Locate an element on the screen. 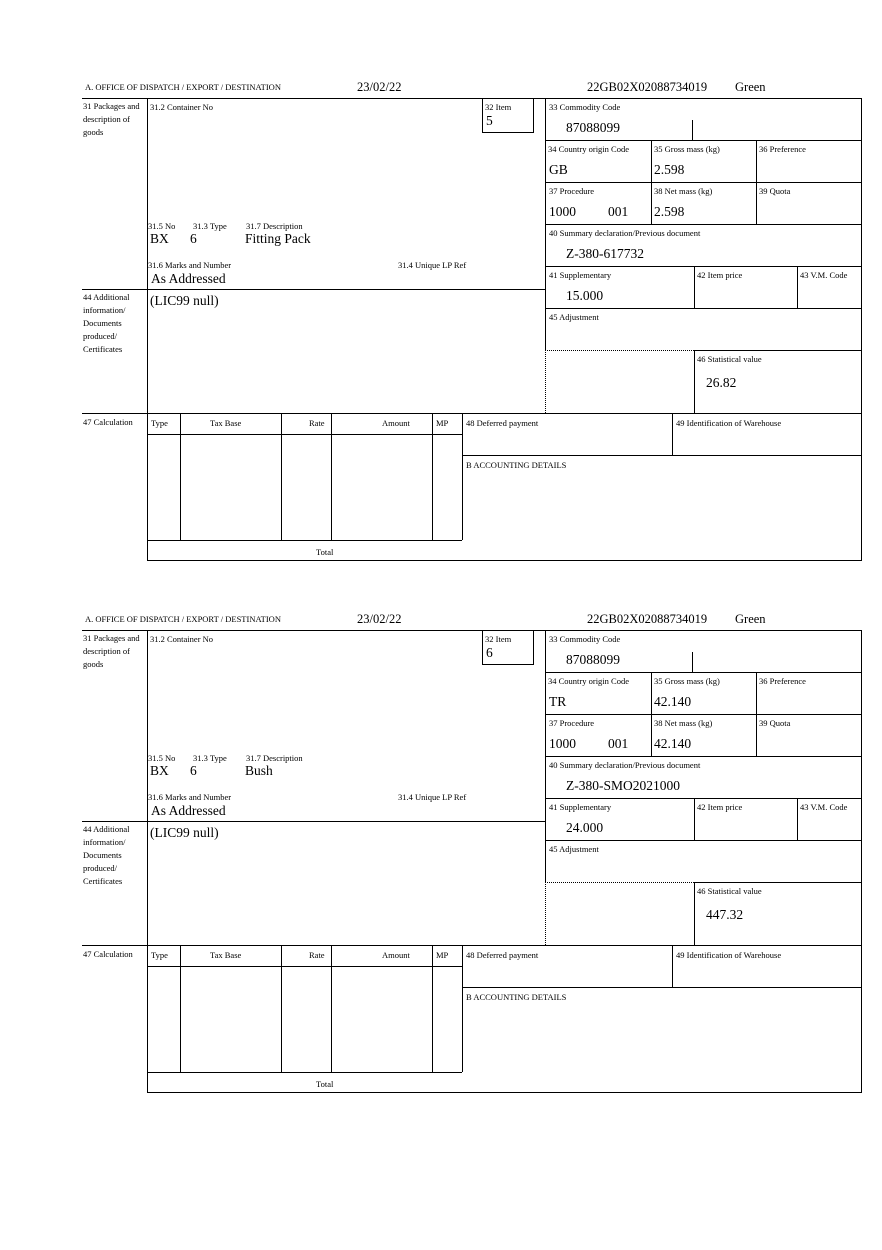 This screenshot has width=882, height=1250. description-value: Bush is located at coordinates (259, 770).